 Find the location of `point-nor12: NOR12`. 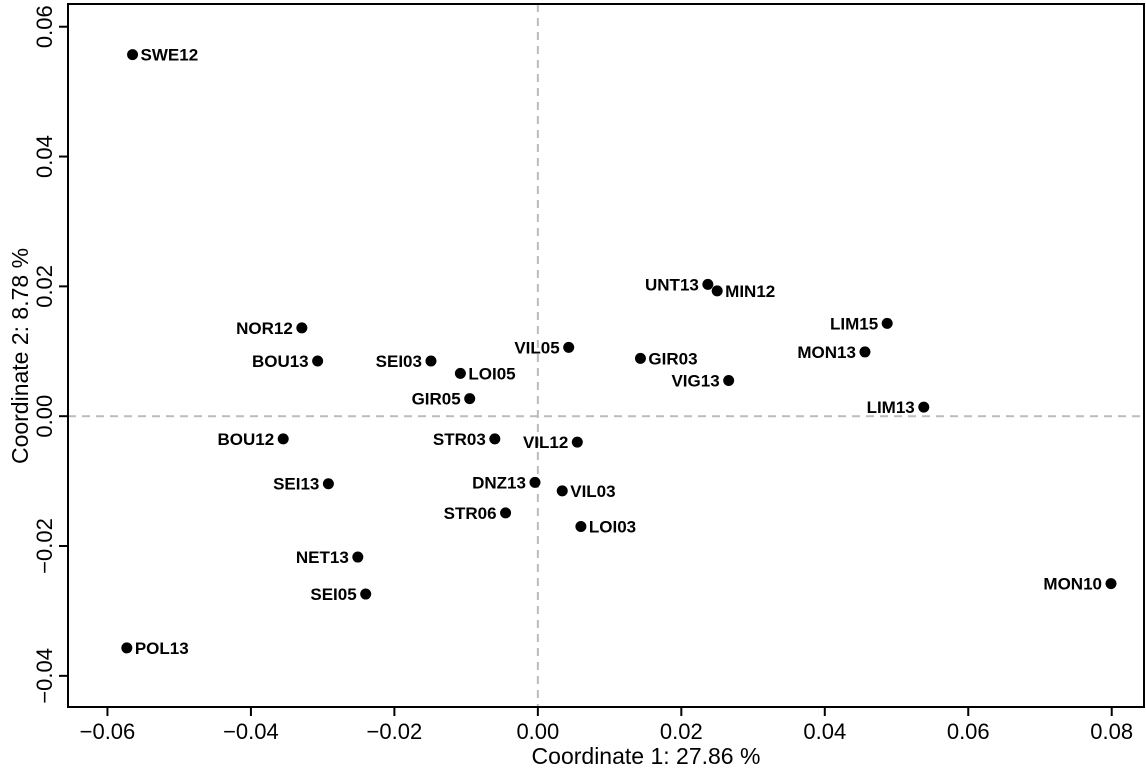

point-nor12: NOR12 is located at coordinates (272, 328).